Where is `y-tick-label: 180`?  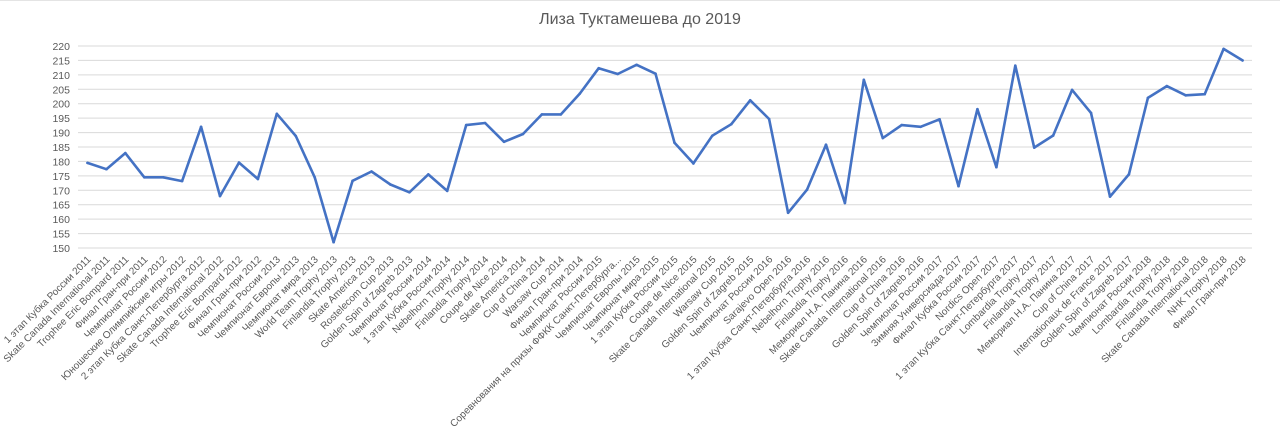
y-tick-label: 180 is located at coordinates (61, 162).